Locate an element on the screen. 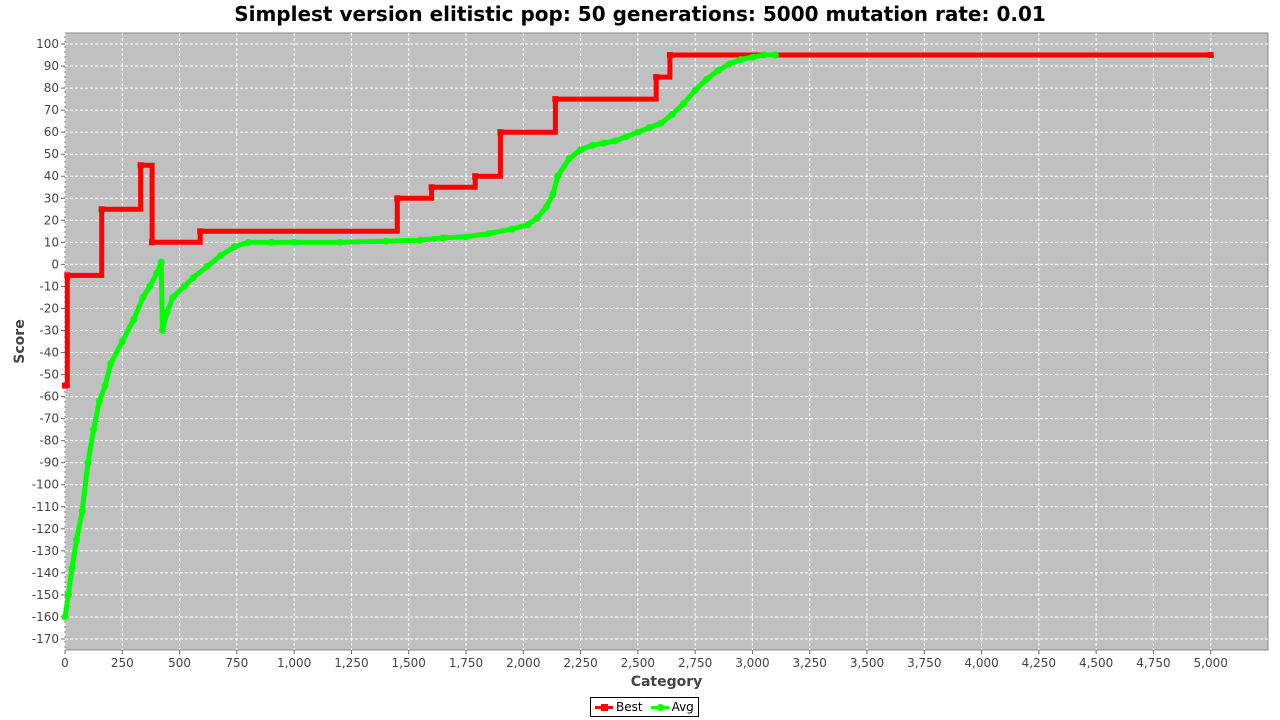 Image resolution: width=1280 pixels, height=720 pixels. y-tick-label: 40 is located at coordinates (51, 176).